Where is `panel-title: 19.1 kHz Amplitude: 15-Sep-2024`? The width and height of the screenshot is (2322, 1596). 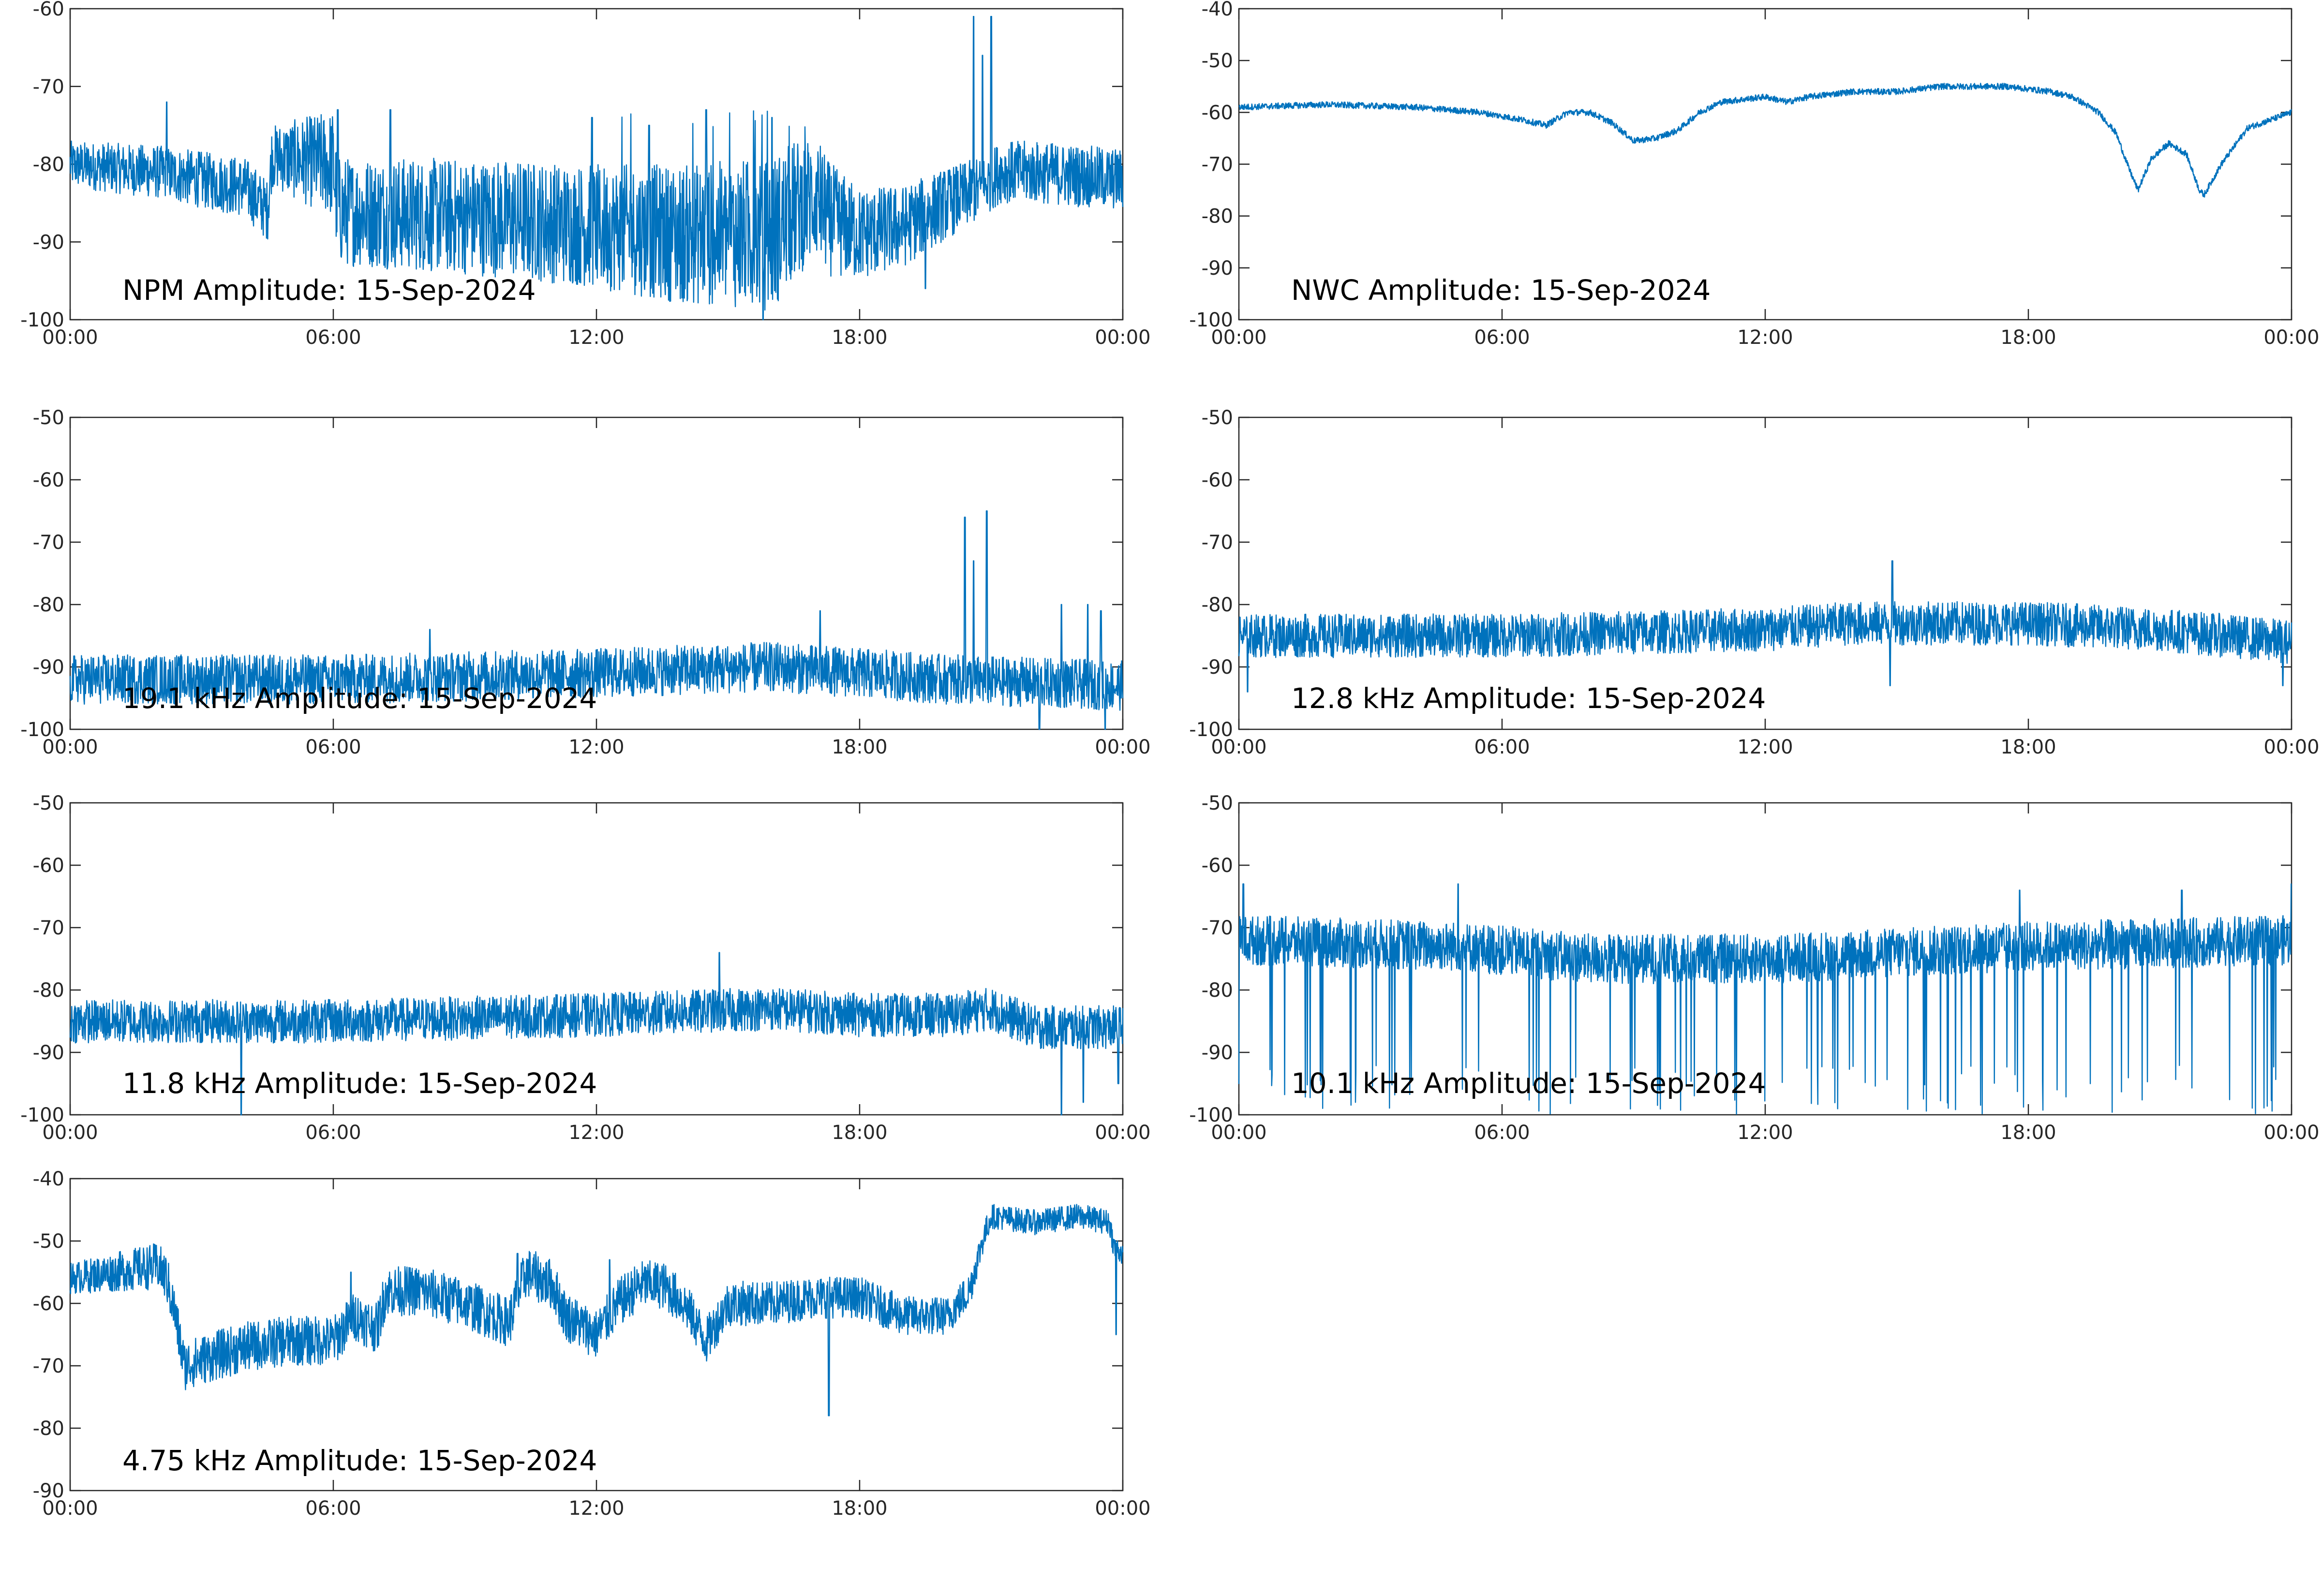
panel-title: 19.1 kHz Amplitude: 15-Sep-2024 is located at coordinates (359, 698).